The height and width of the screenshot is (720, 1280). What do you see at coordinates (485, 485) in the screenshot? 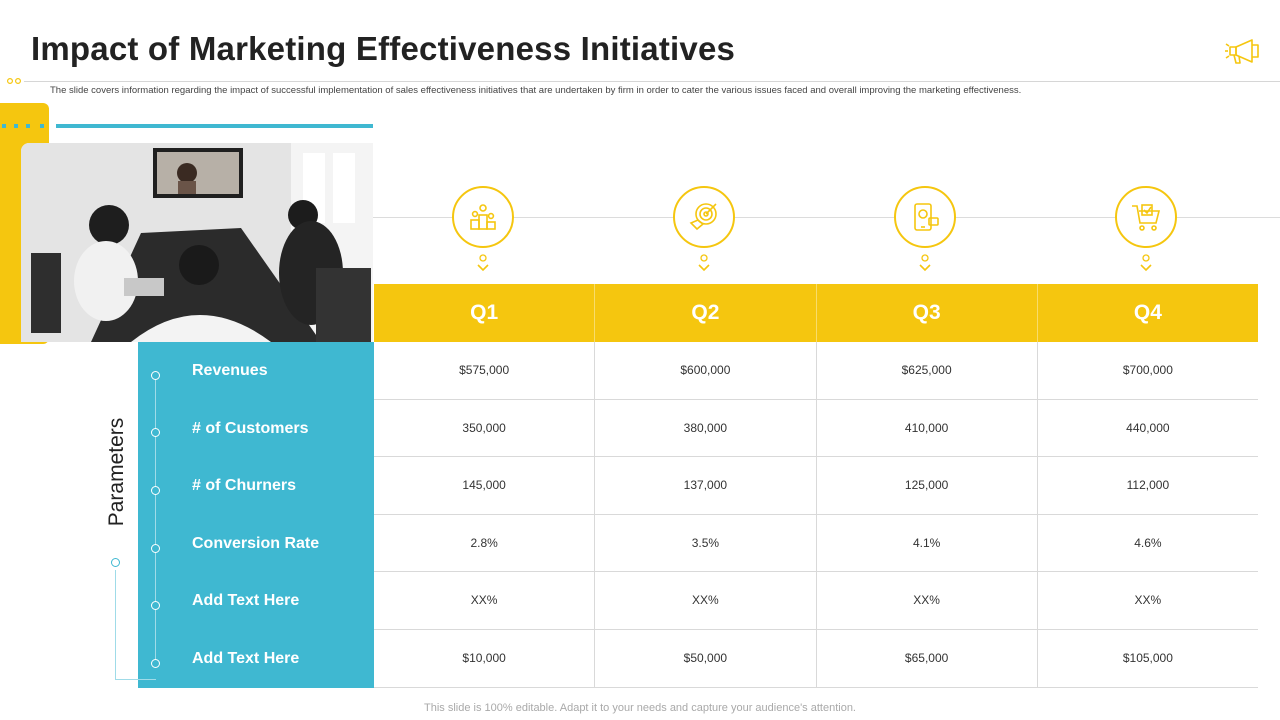
I see `table-cell: 145,000` at bounding box center [485, 485].